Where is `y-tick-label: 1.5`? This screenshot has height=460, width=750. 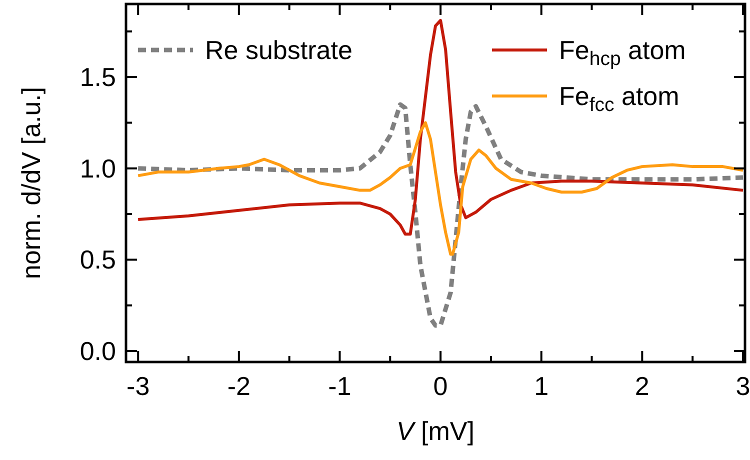
y-tick-label: 1.5 is located at coordinates (98, 77).